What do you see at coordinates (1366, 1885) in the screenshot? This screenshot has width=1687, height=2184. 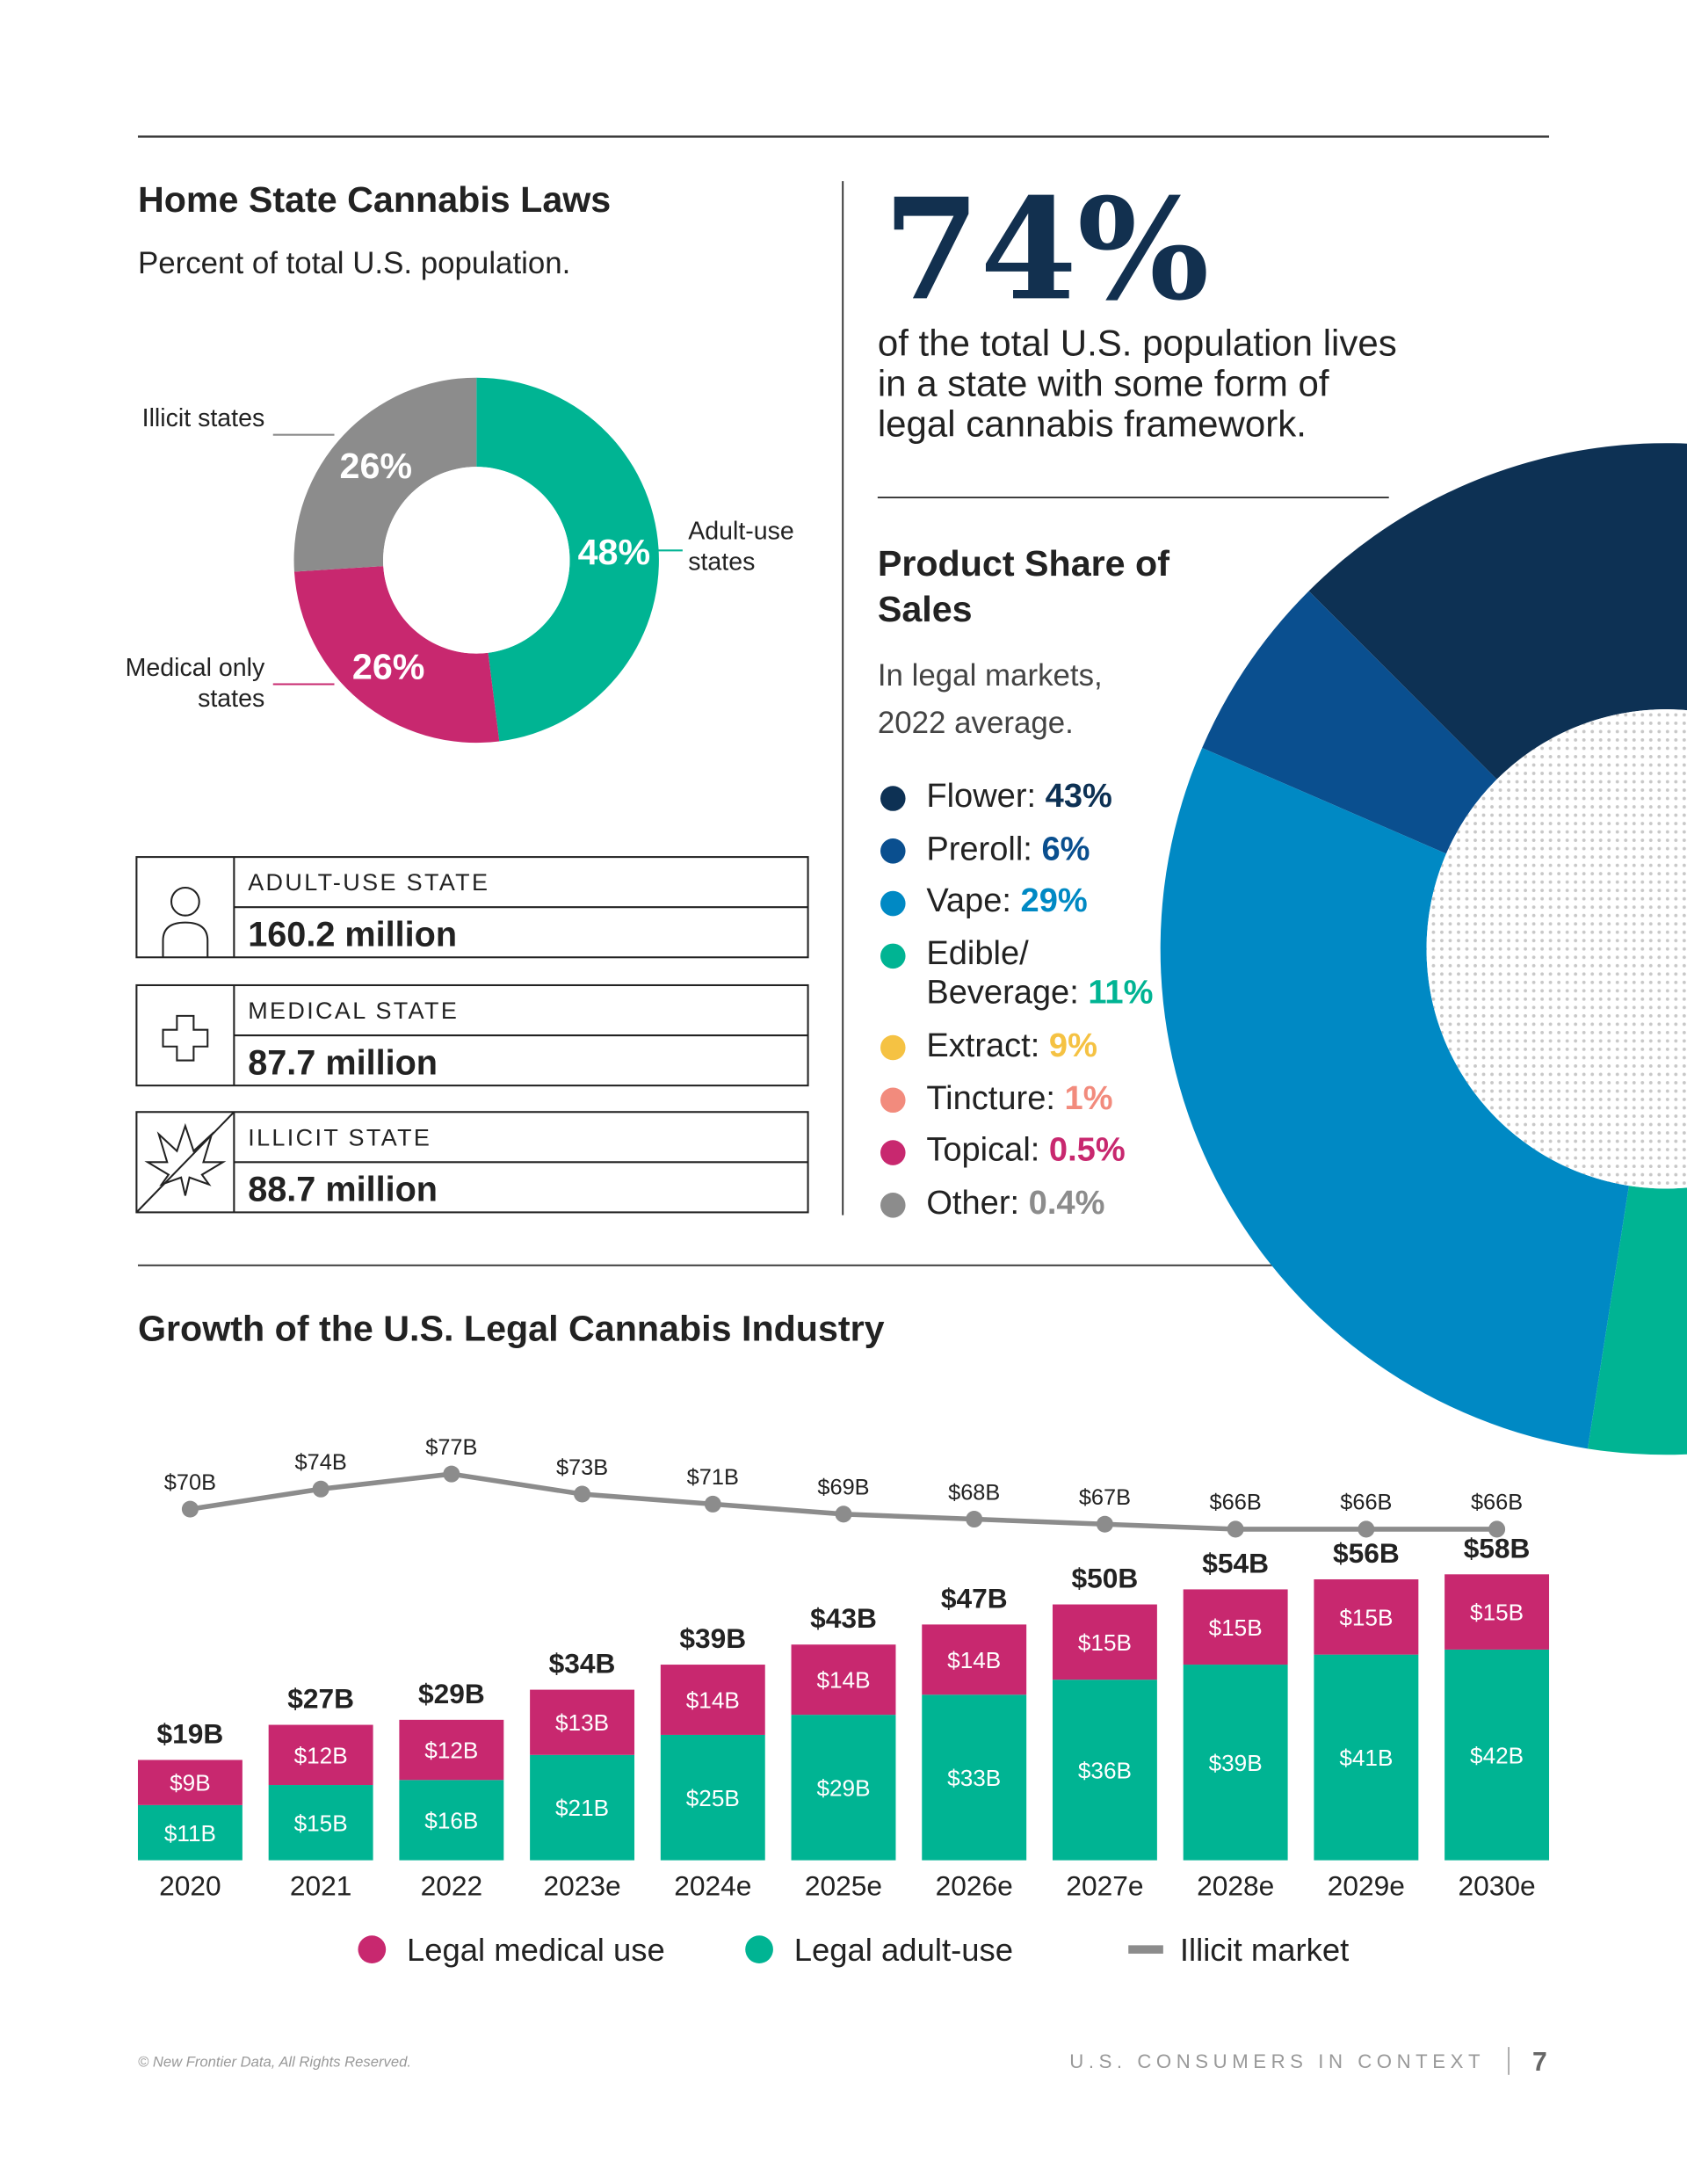 I see `x-tick-label: 2029e` at bounding box center [1366, 1885].